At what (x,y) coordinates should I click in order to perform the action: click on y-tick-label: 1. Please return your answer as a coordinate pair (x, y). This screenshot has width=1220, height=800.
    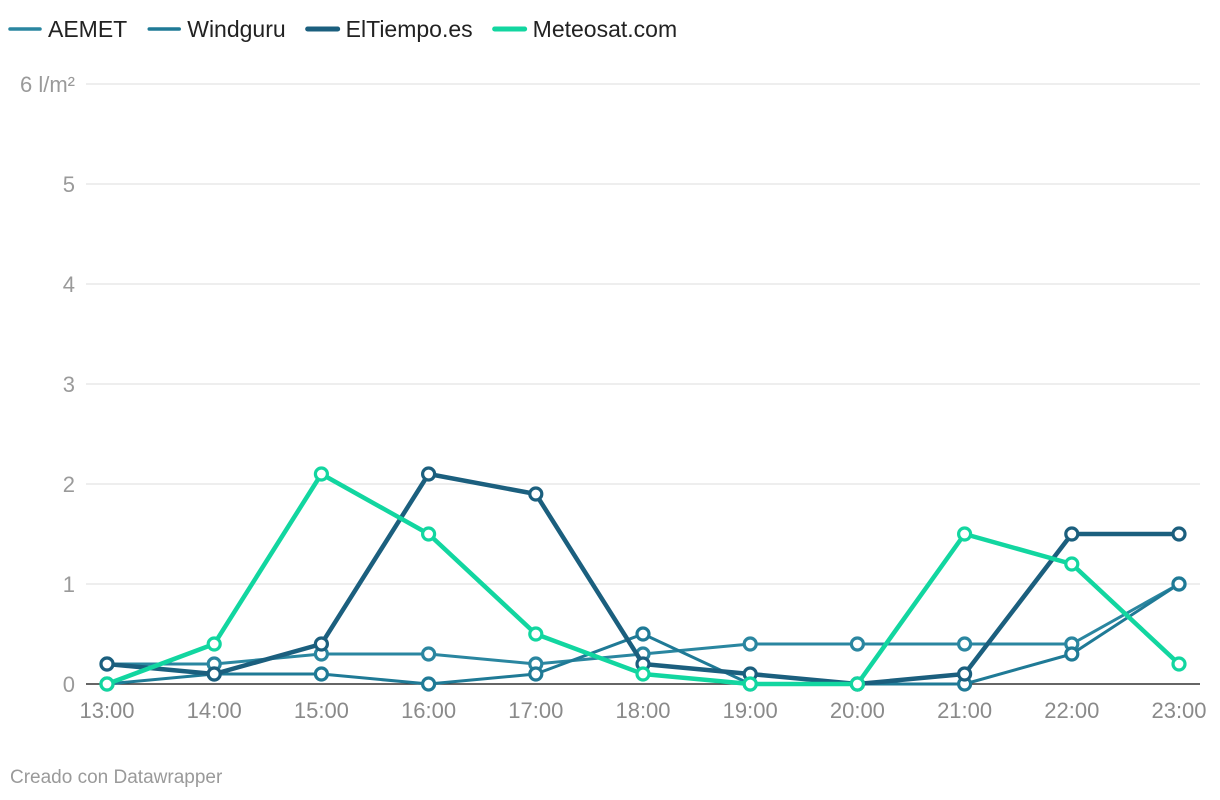
    Looking at the image, I should click on (69, 584).